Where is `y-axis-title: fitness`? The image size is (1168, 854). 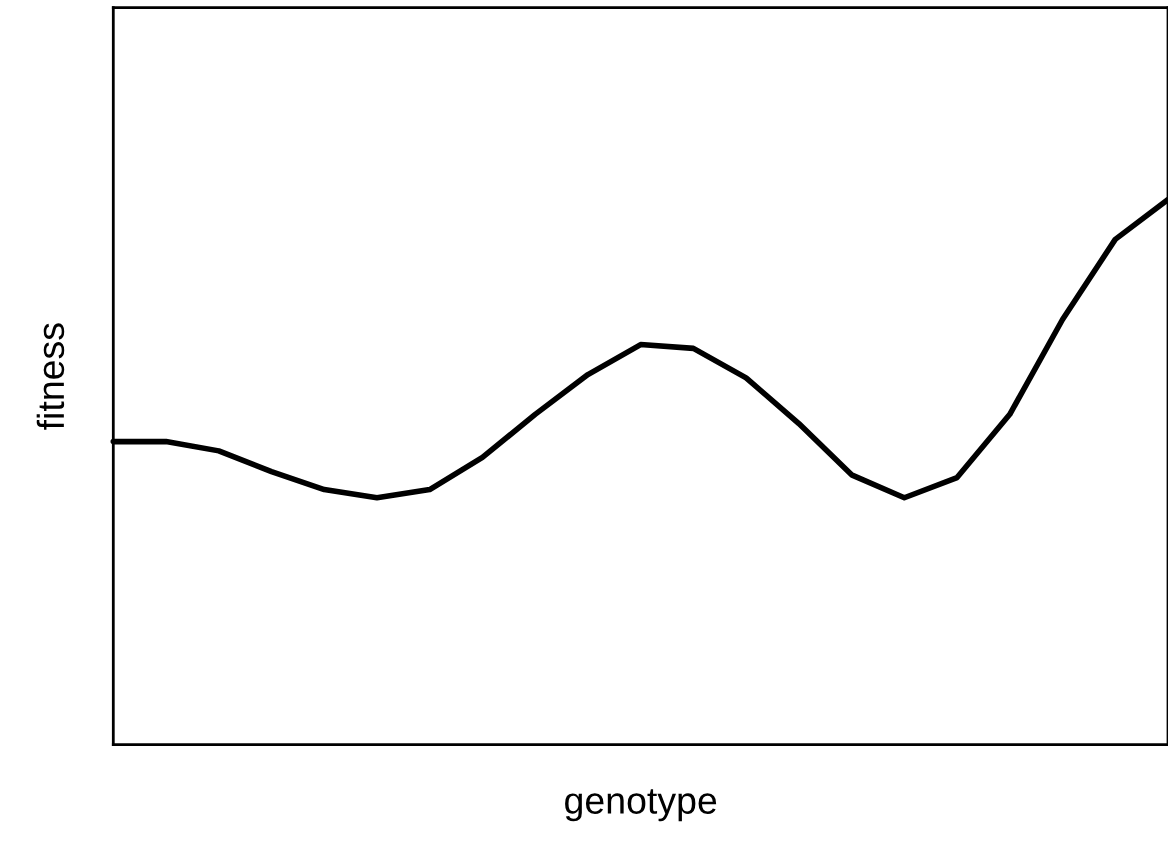
y-axis-title: fitness is located at coordinates (50, 376).